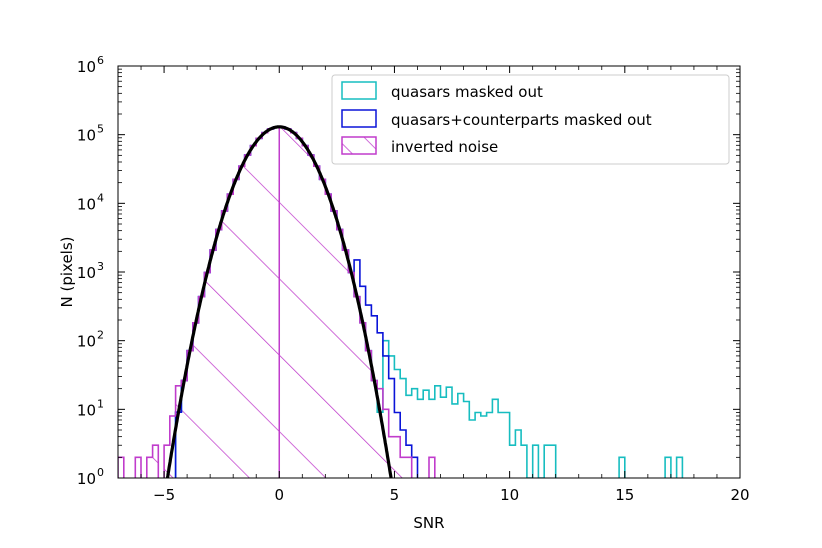 The width and height of the screenshot is (822, 548). I want to click on x-tick-label: 15, so click(624, 495).